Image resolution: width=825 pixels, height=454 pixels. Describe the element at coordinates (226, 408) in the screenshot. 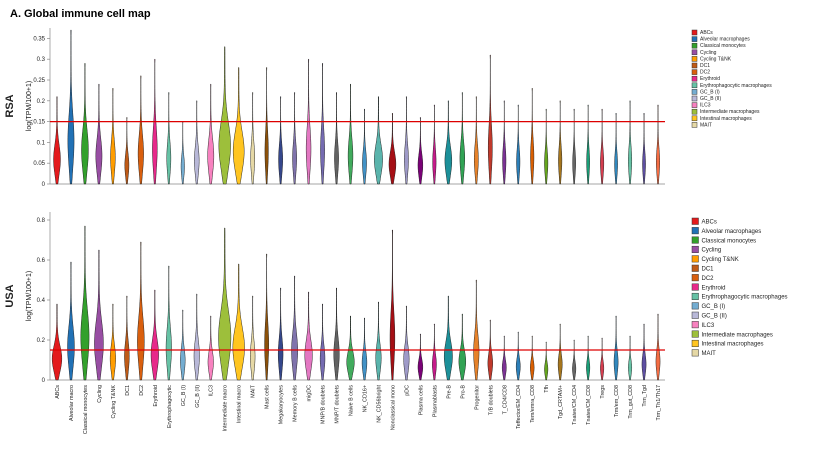

I see `x-tick-label: Intermediate macro` at that location.